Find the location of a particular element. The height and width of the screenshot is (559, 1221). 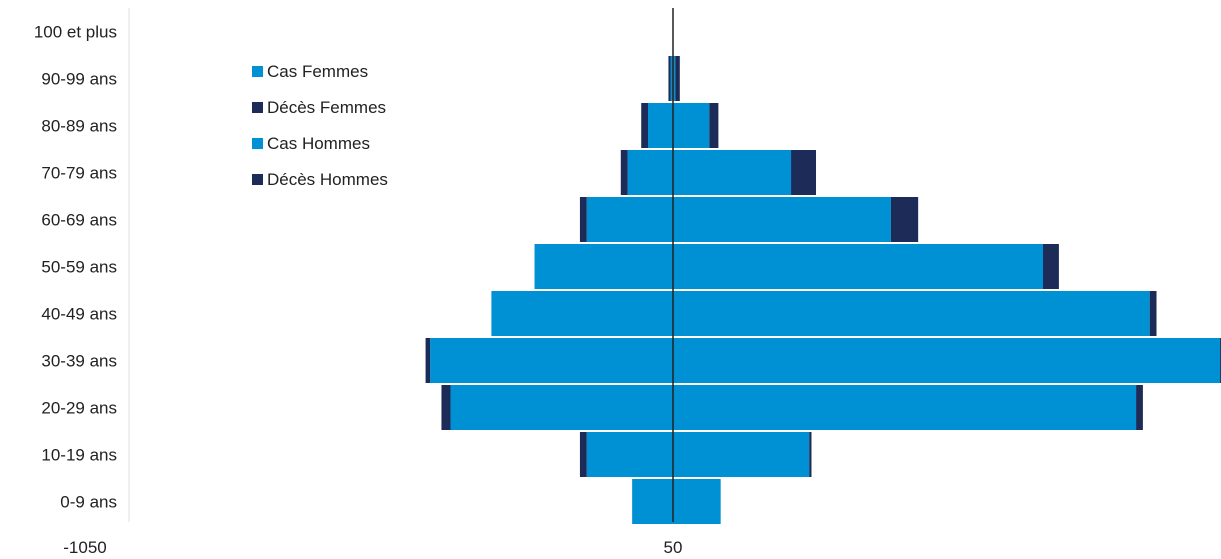

bar-deces-hommes-60-69-ans is located at coordinates (904, 219).